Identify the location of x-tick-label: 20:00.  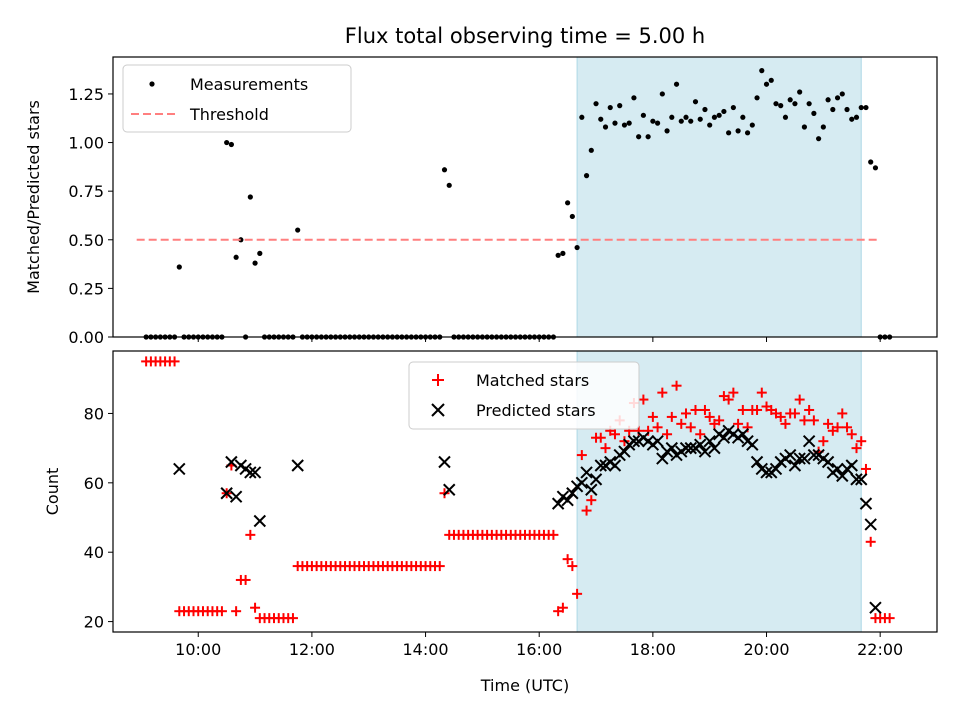
(766, 649).